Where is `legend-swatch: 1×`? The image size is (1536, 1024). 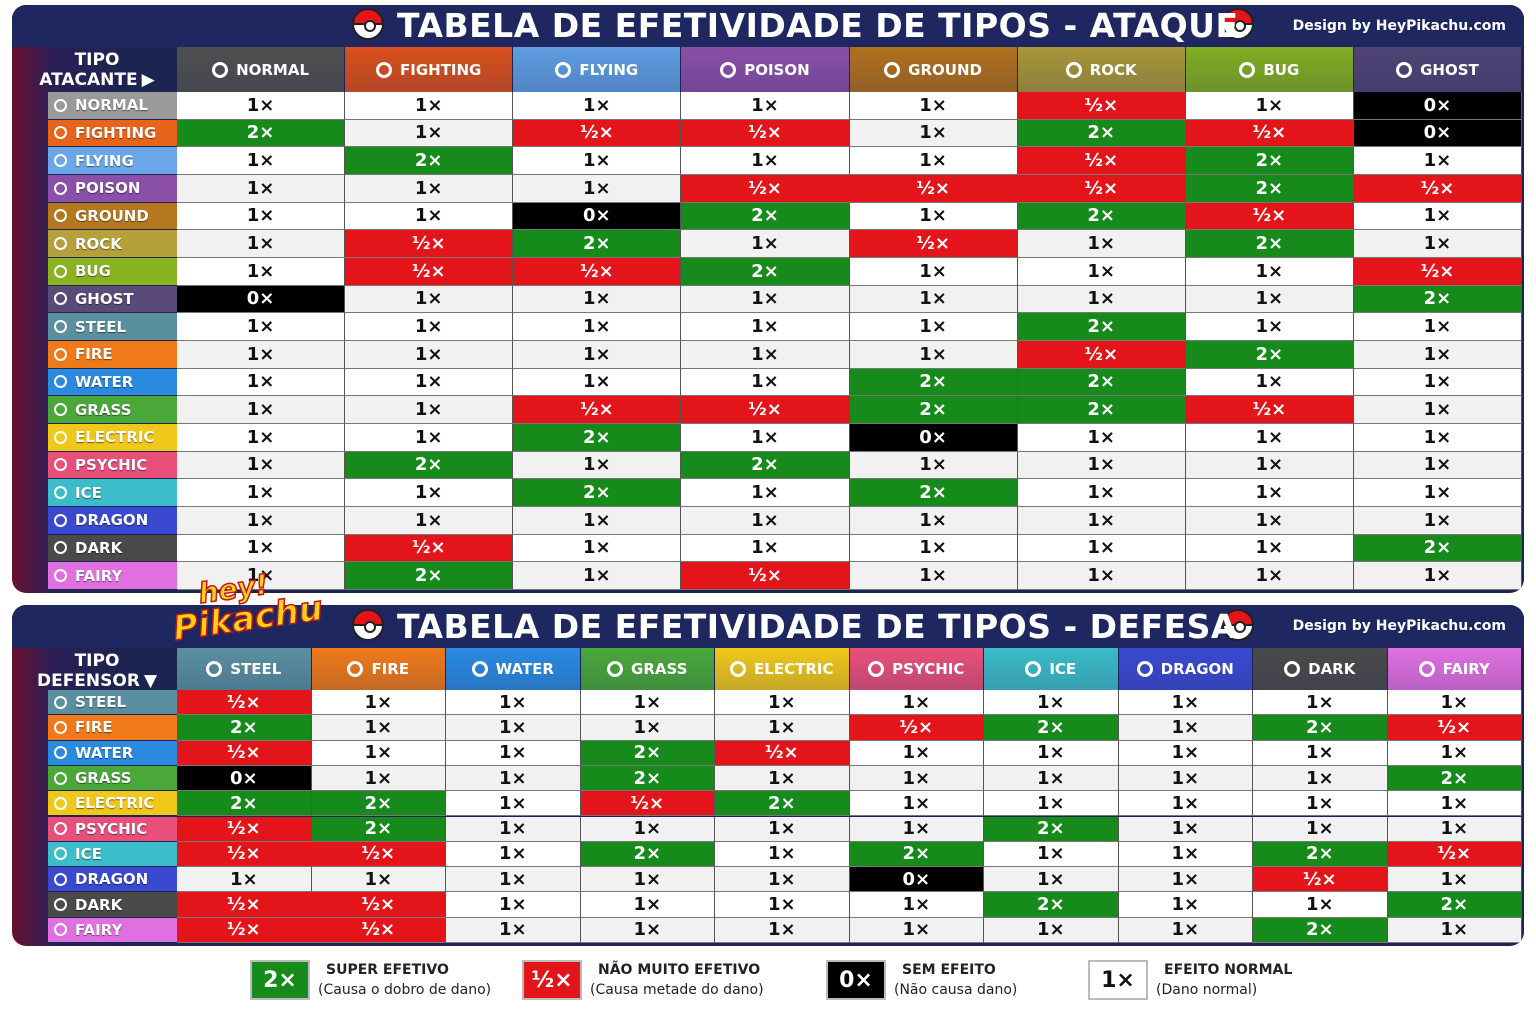 legend-swatch: 1× is located at coordinates (1118, 980).